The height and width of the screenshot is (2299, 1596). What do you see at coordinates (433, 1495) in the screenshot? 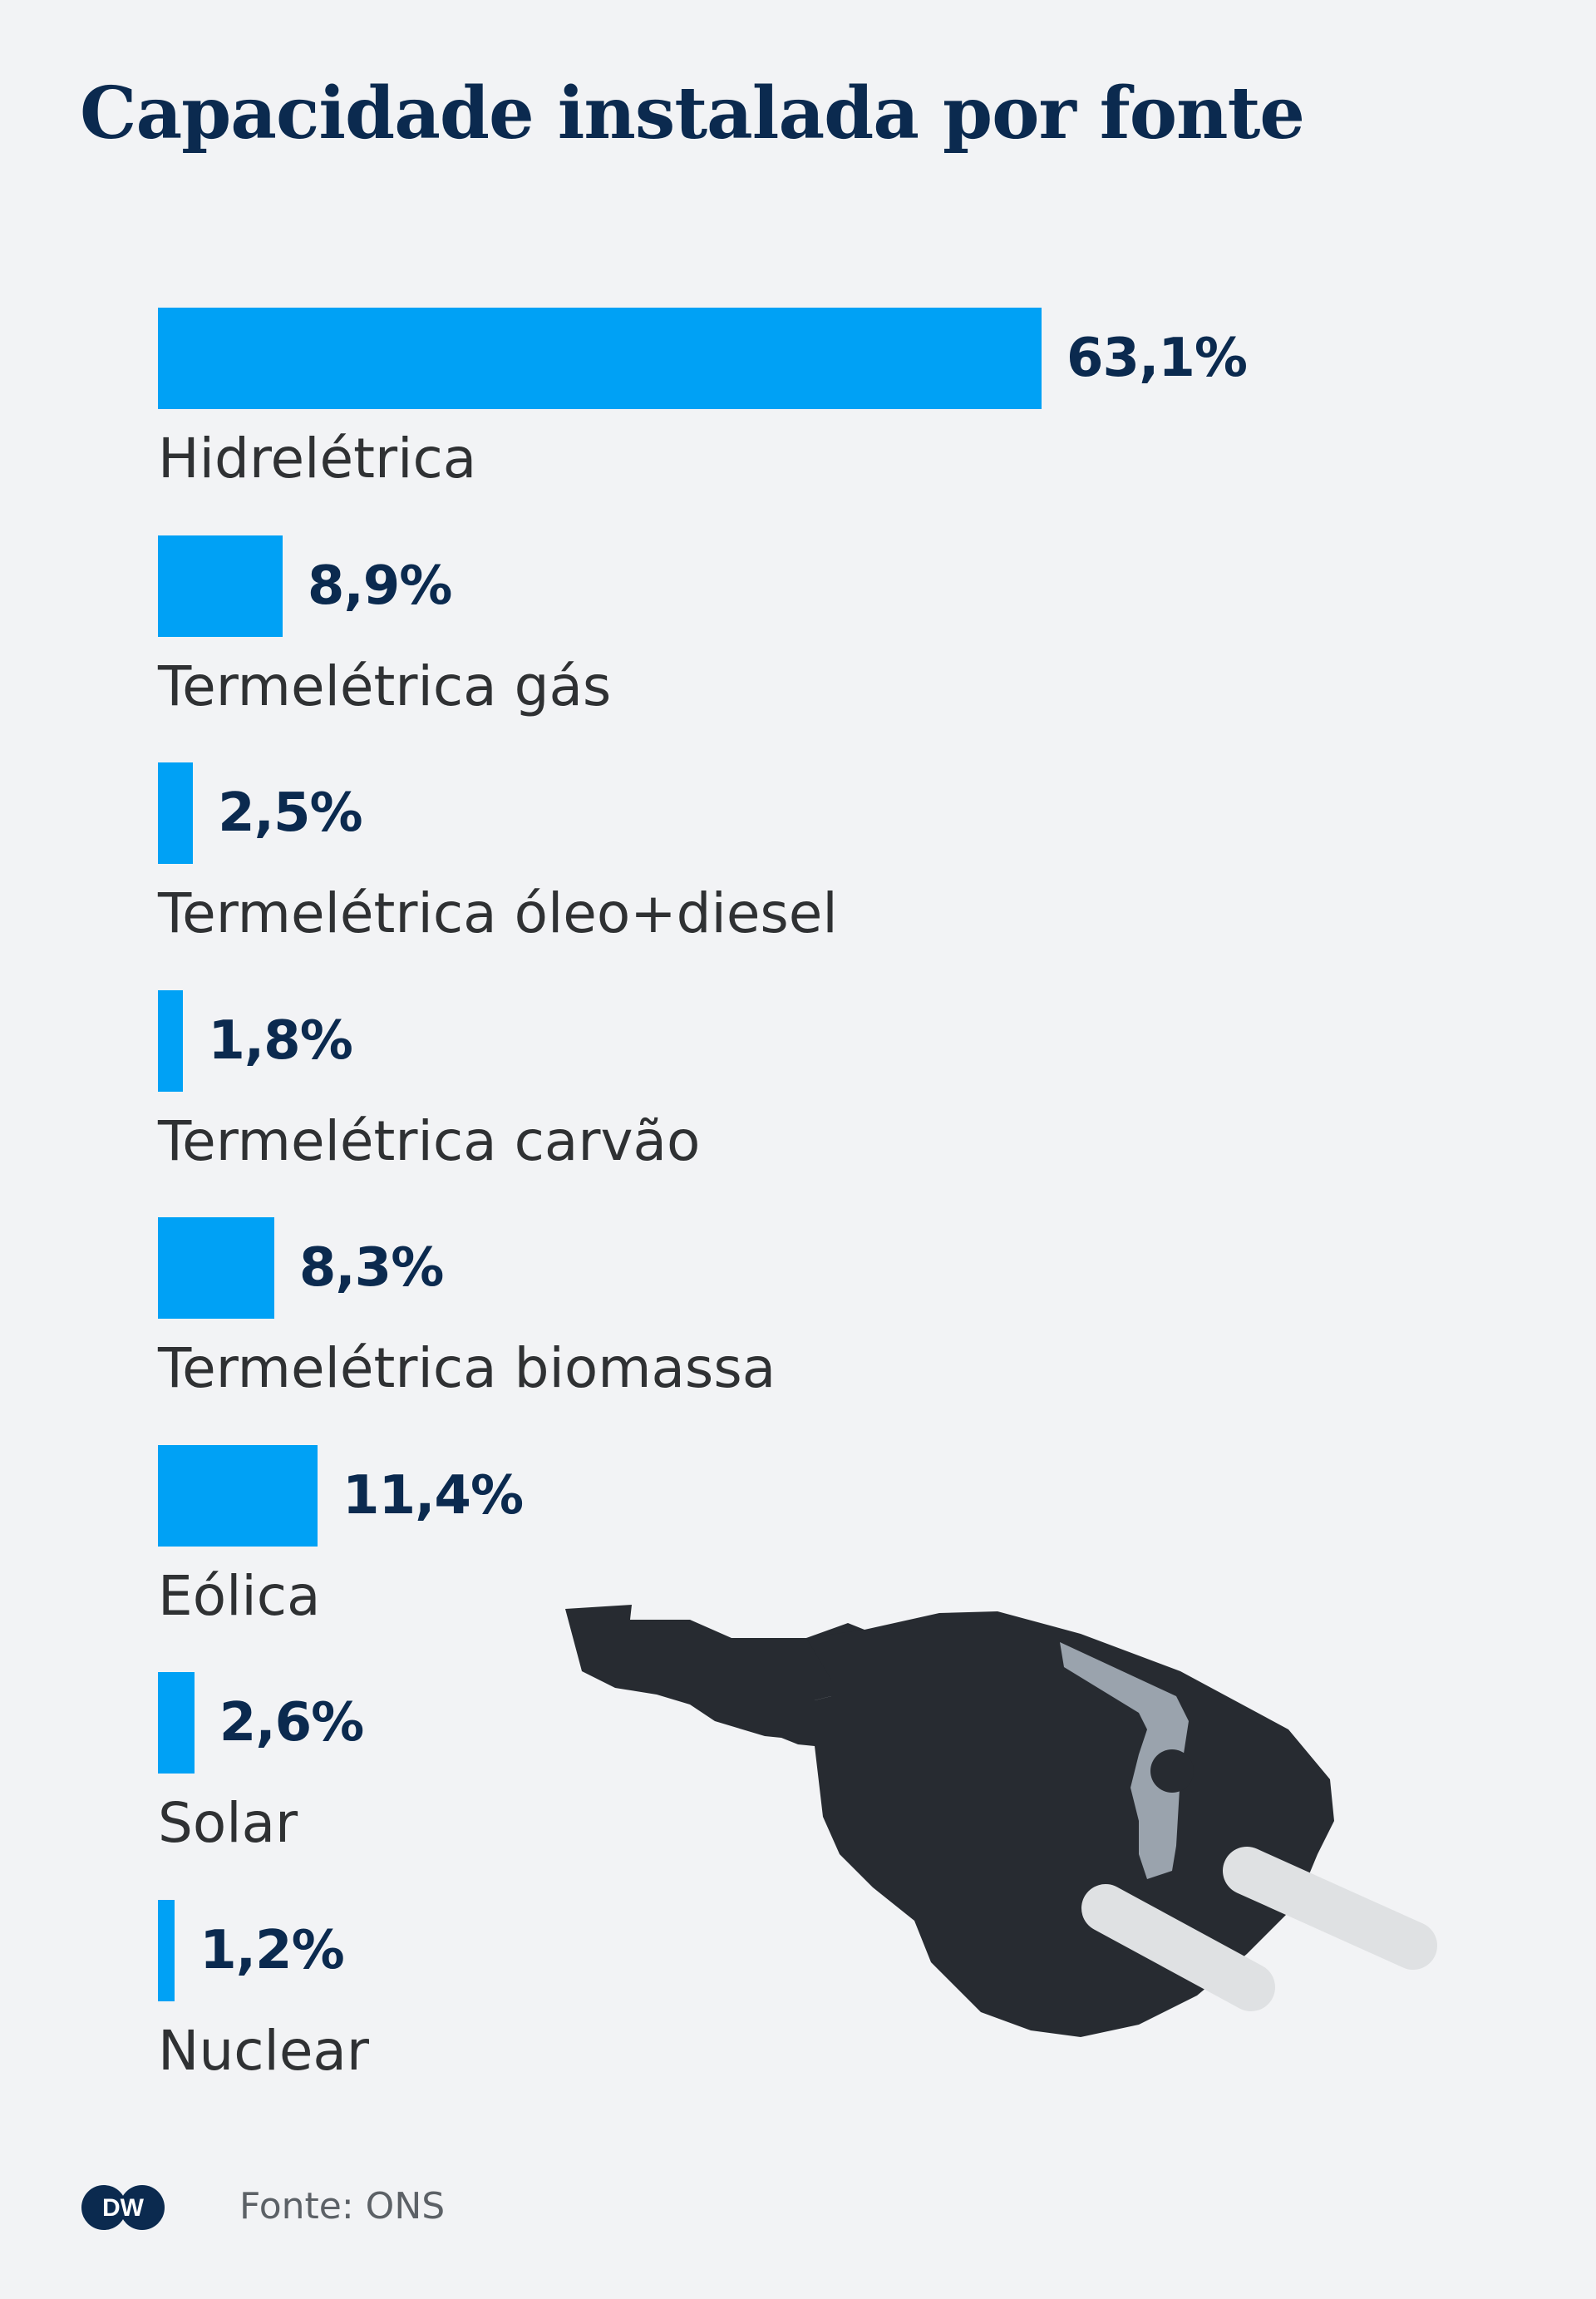
I see `value-label: 11,4%` at bounding box center [433, 1495].